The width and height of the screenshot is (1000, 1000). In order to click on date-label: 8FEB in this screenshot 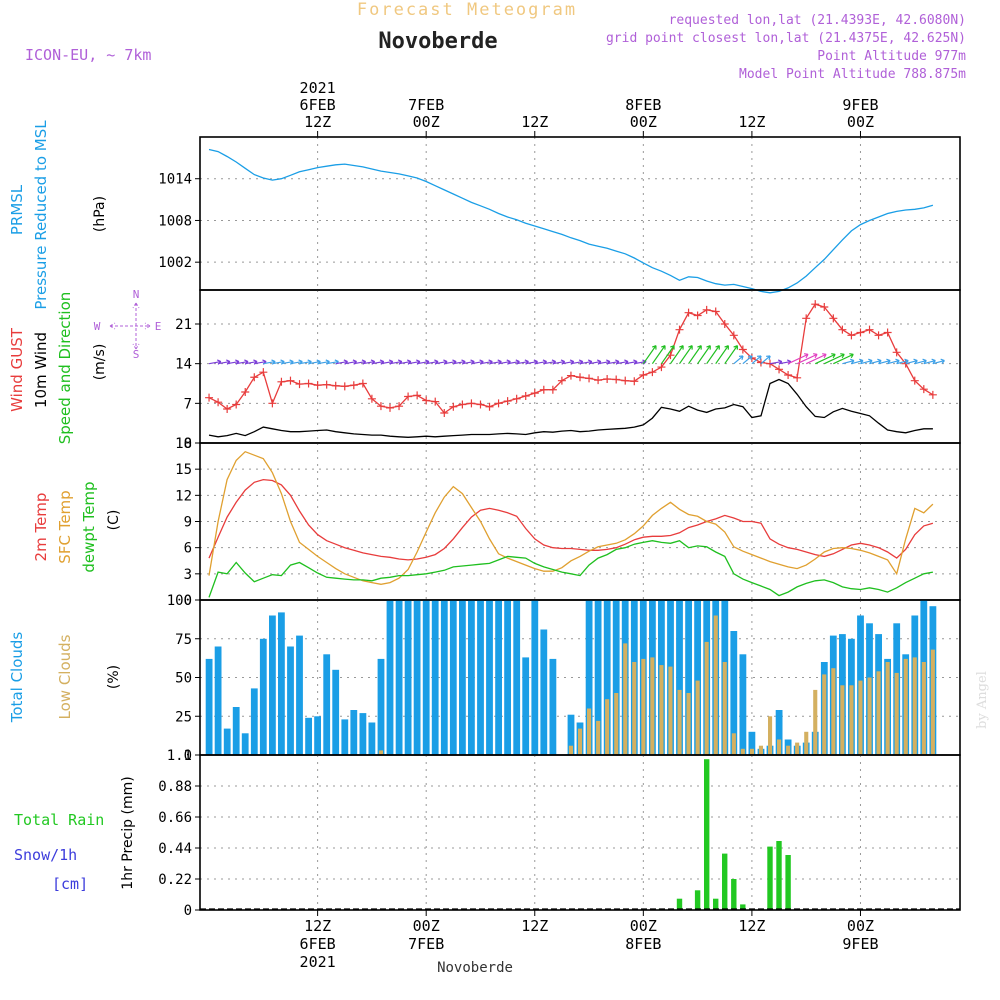, I will do `click(643, 944)`.